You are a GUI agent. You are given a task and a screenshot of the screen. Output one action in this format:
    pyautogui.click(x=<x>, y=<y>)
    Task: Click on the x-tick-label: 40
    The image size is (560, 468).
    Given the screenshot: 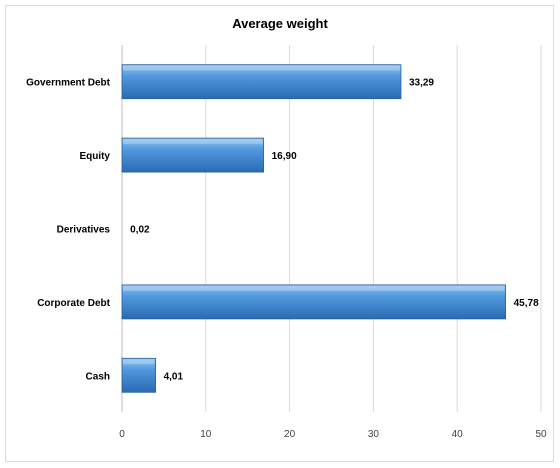 What is the action you would take?
    pyautogui.click(x=458, y=434)
    